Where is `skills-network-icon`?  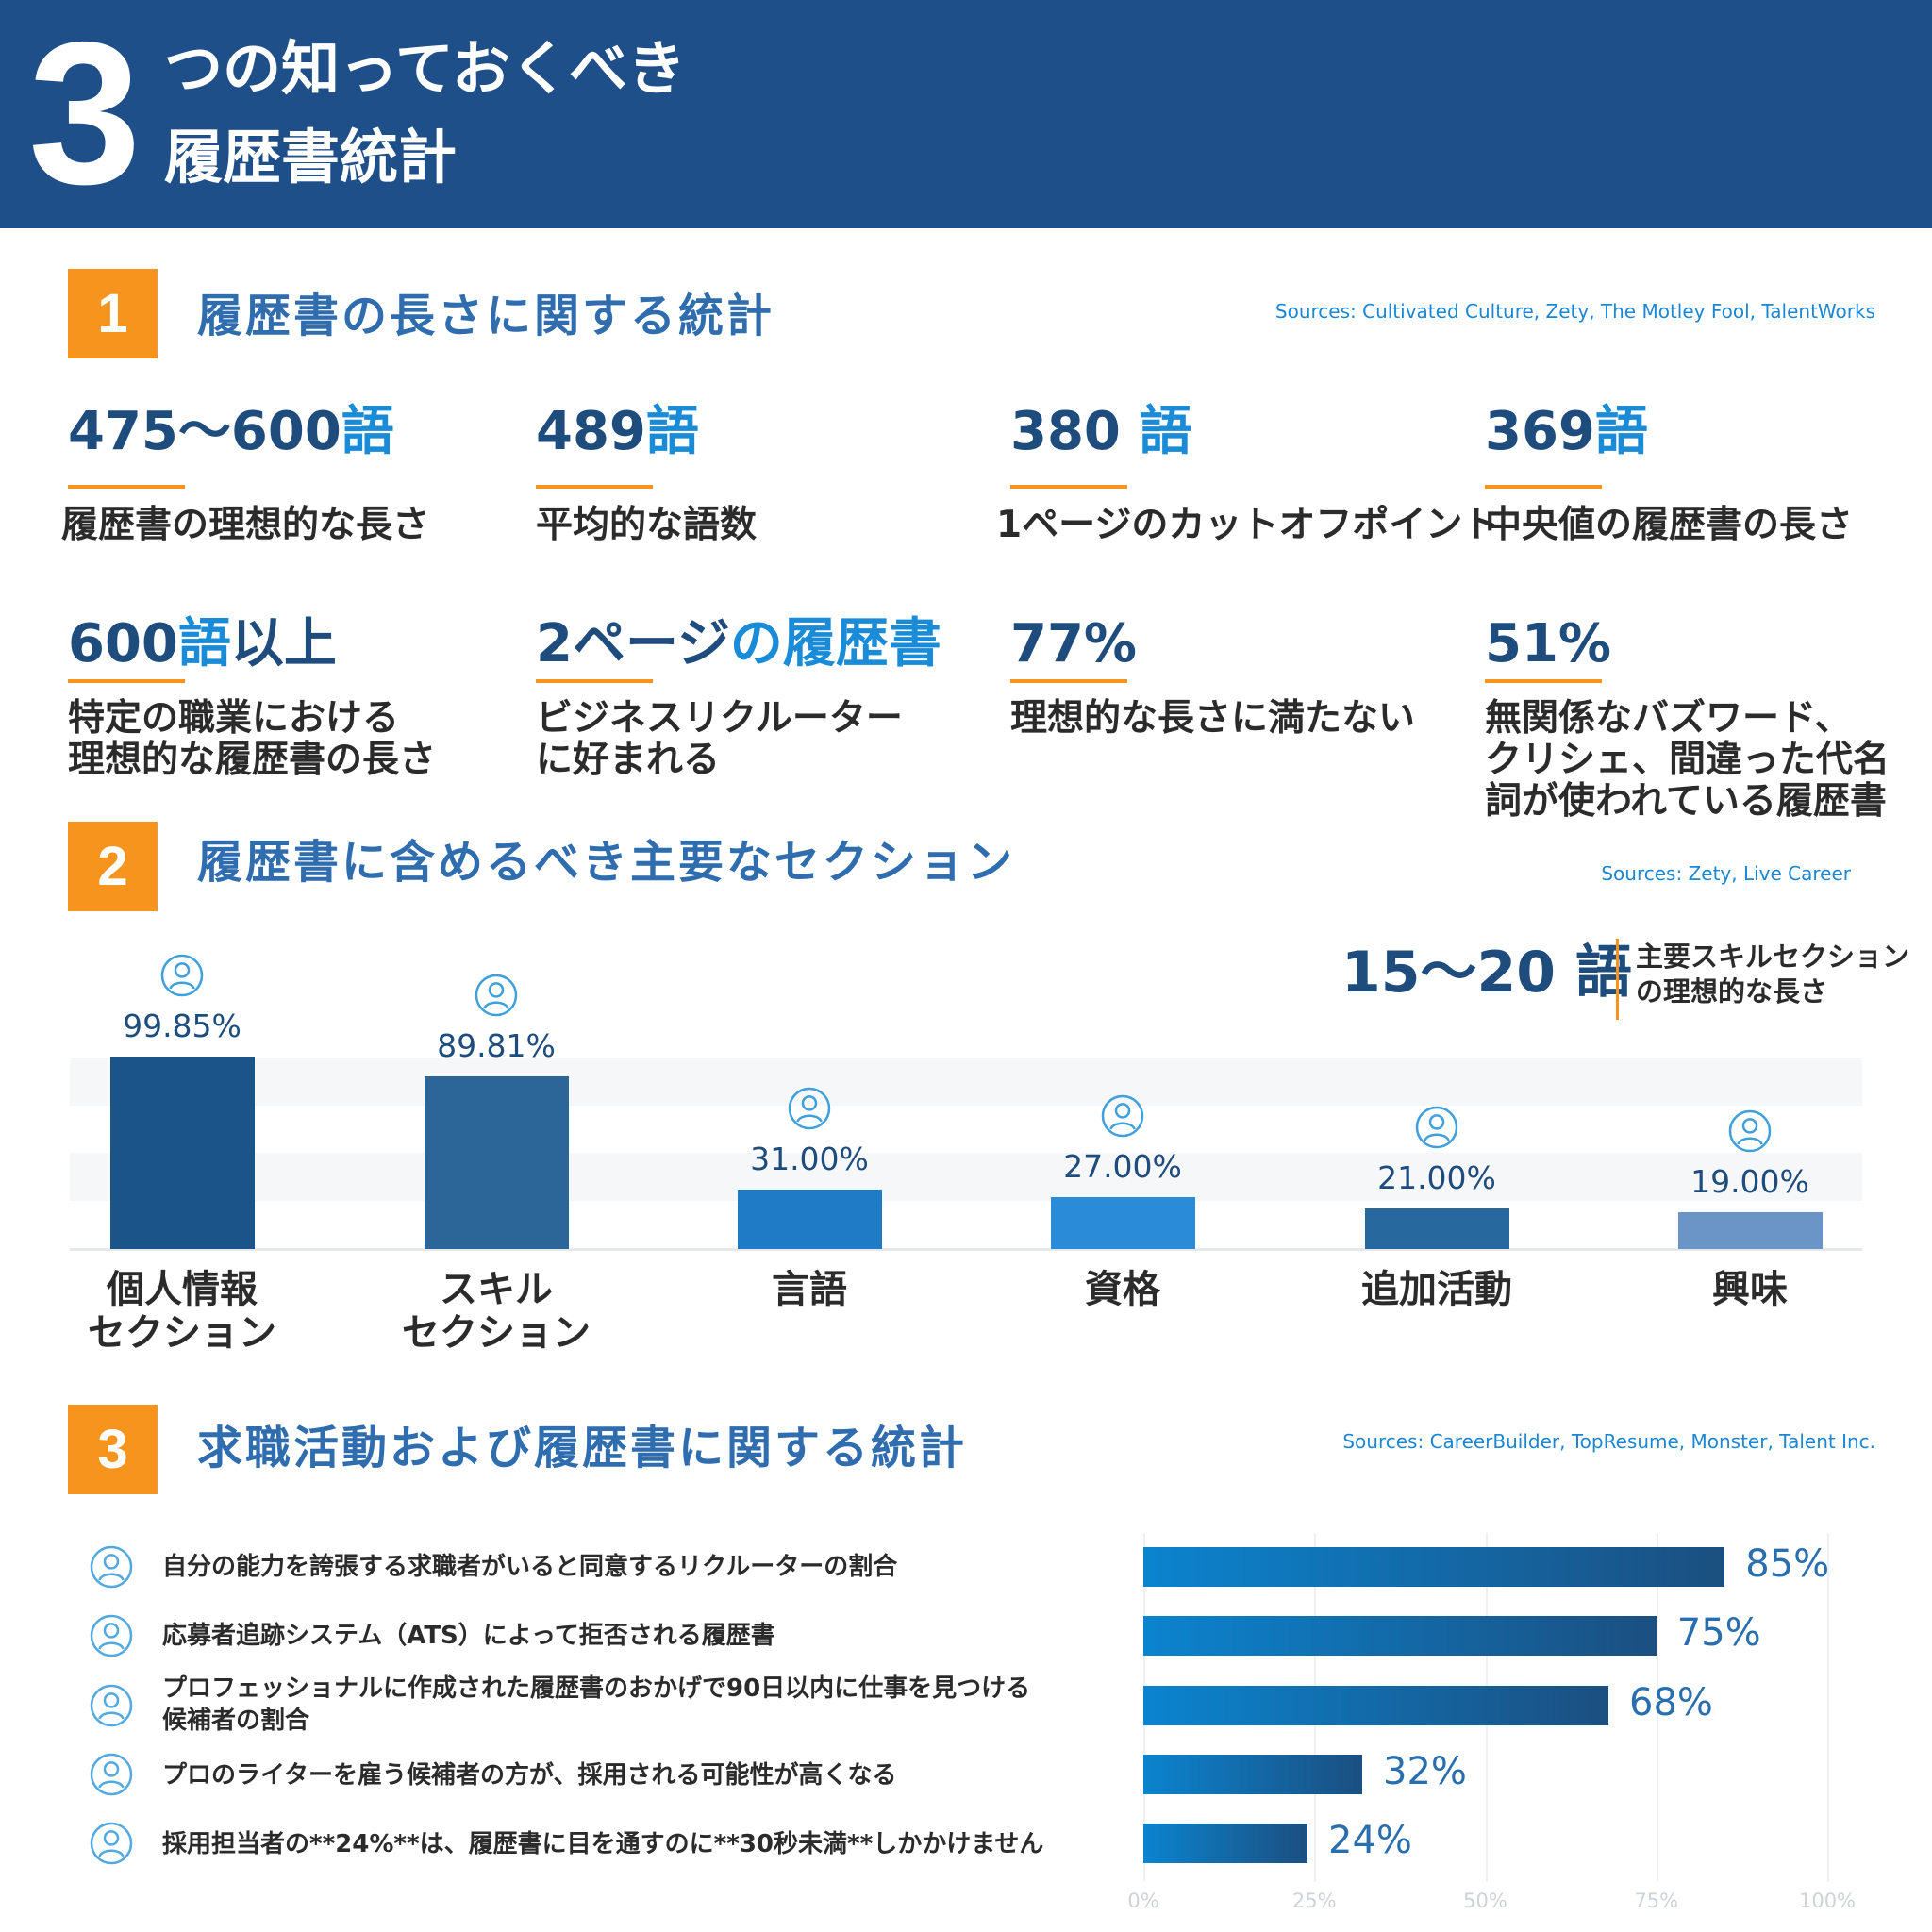
skills-network-icon is located at coordinates (496, 996).